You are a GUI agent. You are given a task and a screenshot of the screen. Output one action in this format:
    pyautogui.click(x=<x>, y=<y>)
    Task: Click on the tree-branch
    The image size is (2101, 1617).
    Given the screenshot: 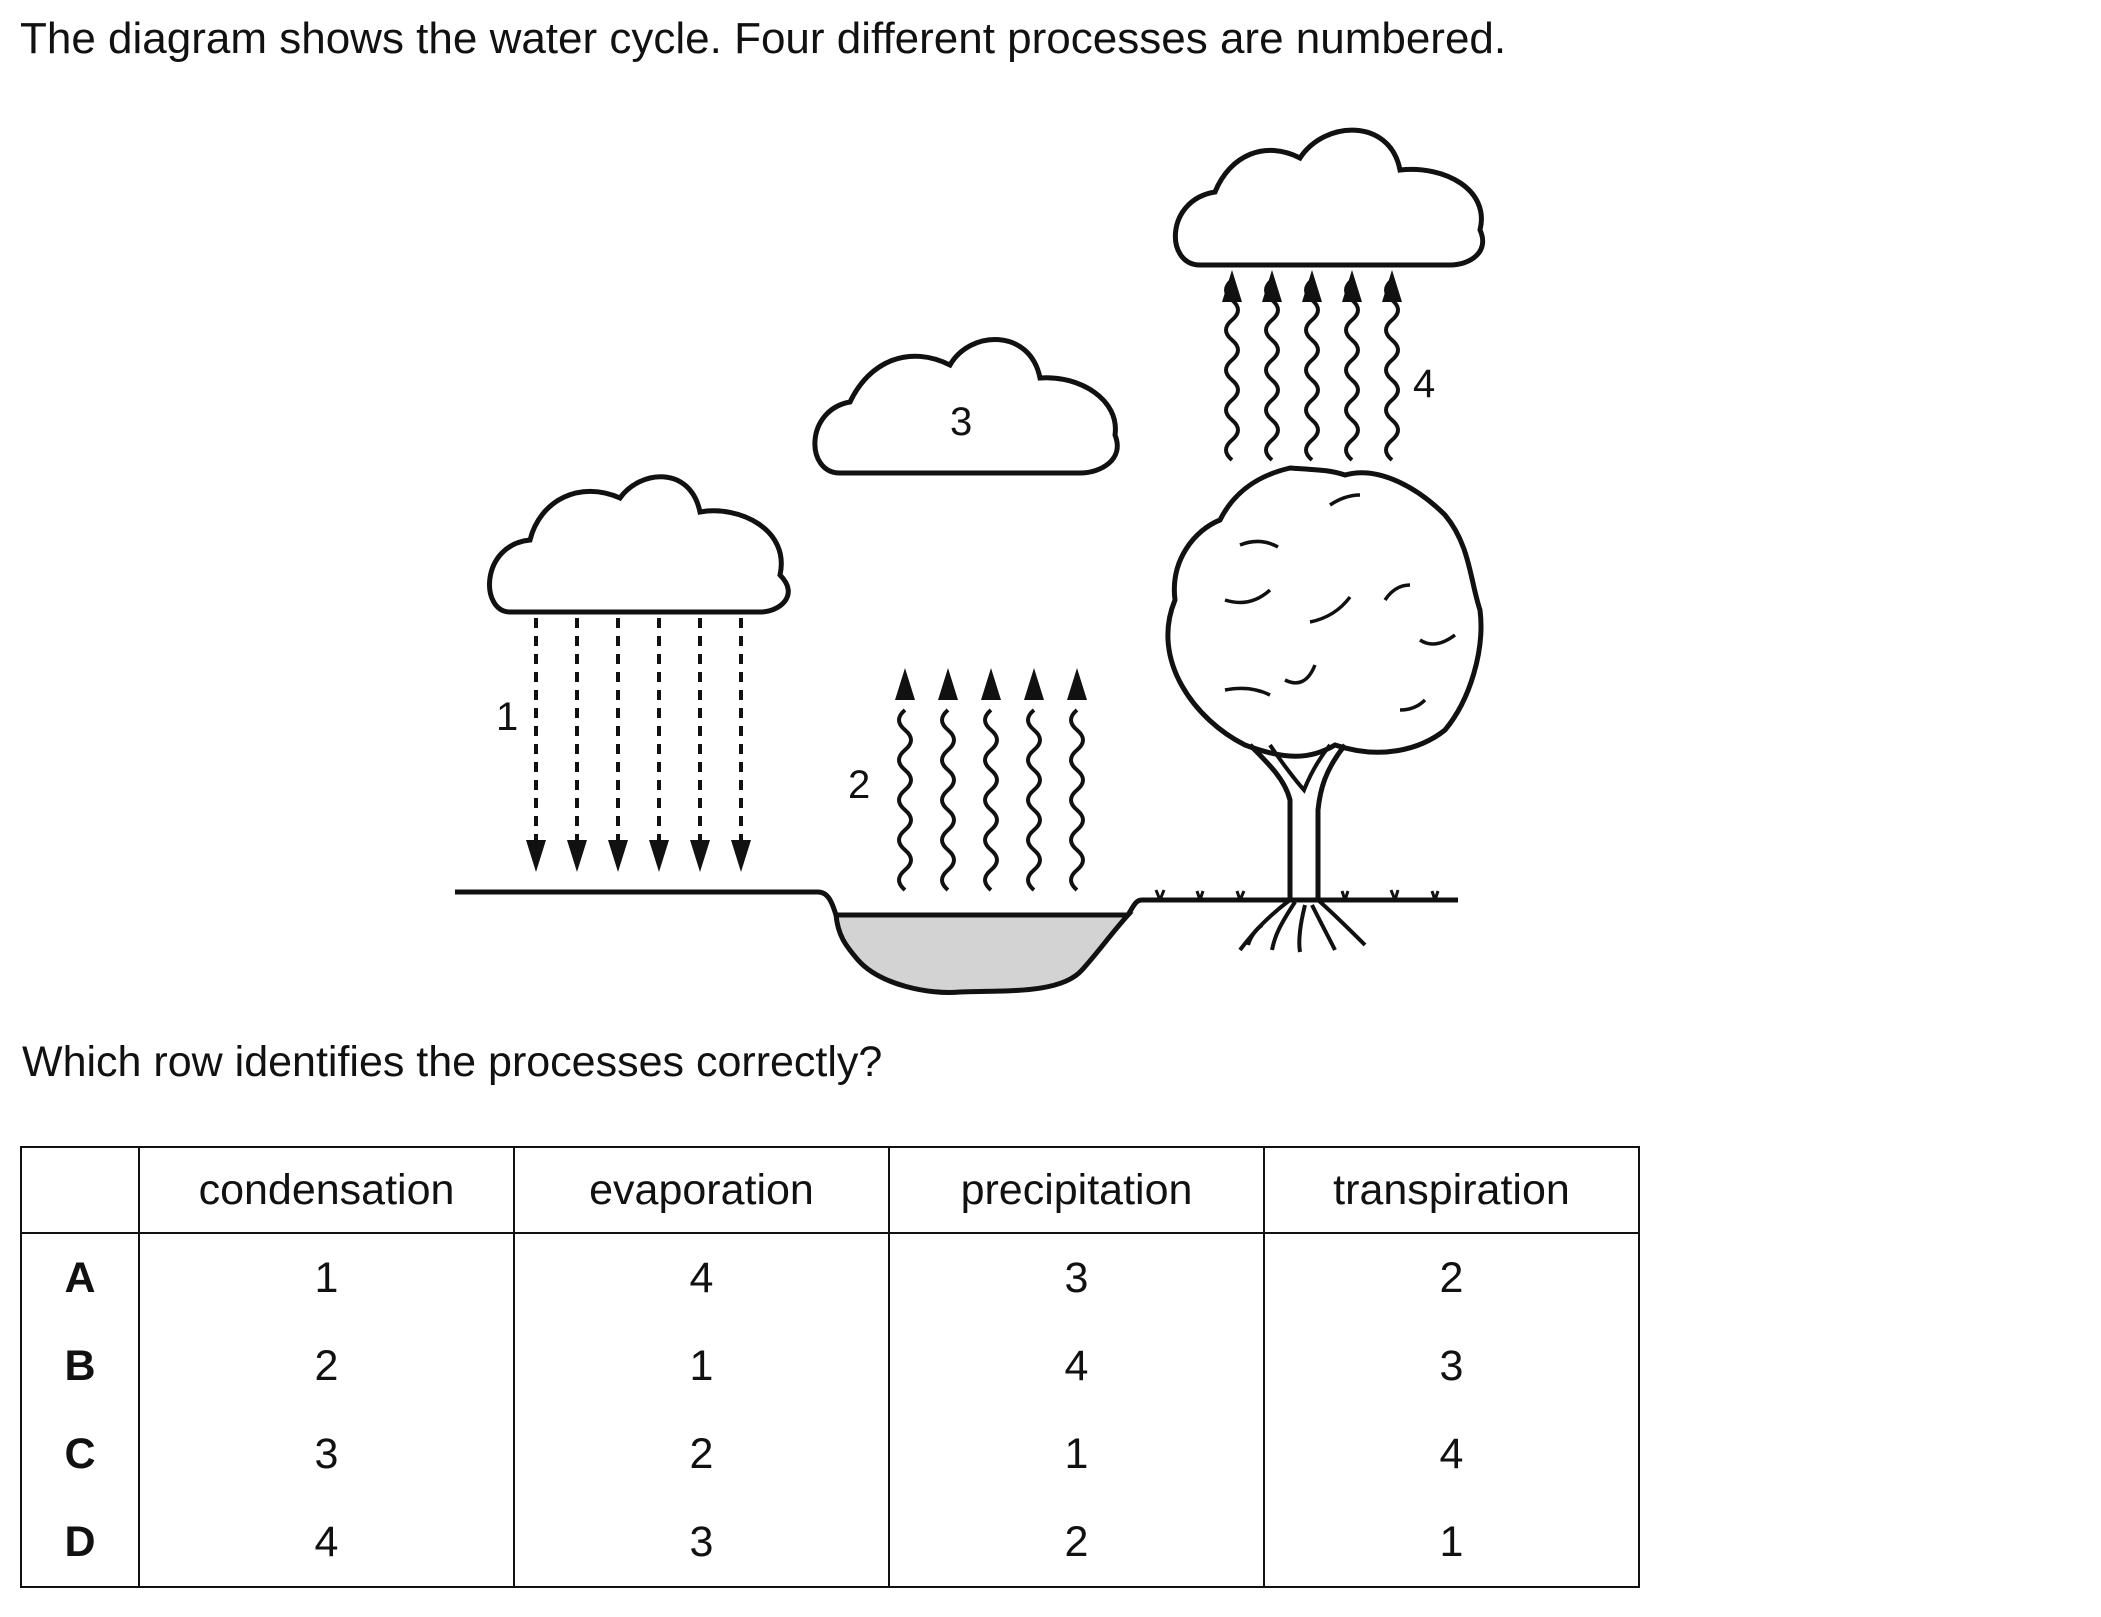 What is the action you would take?
    pyautogui.click(x=1300, y=768)
    